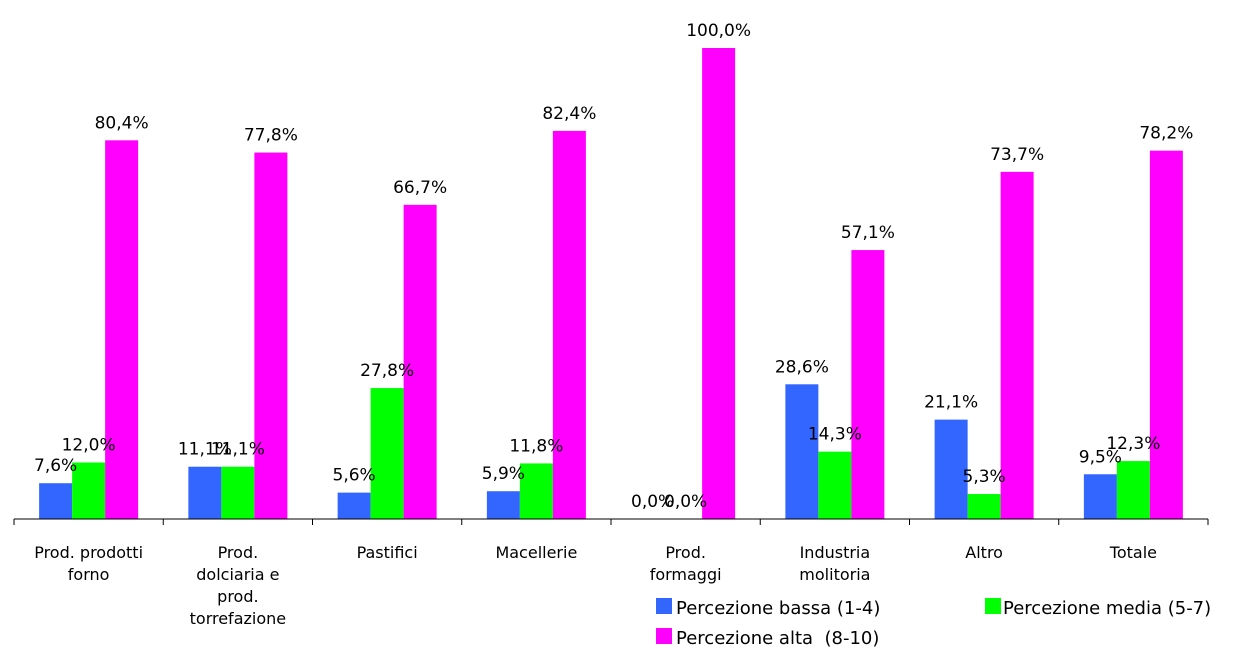 The height and width of the screenshot is (654, 1256). I want to click on legend-label-alta: Percezione alta (8-10), so click(777, 638).